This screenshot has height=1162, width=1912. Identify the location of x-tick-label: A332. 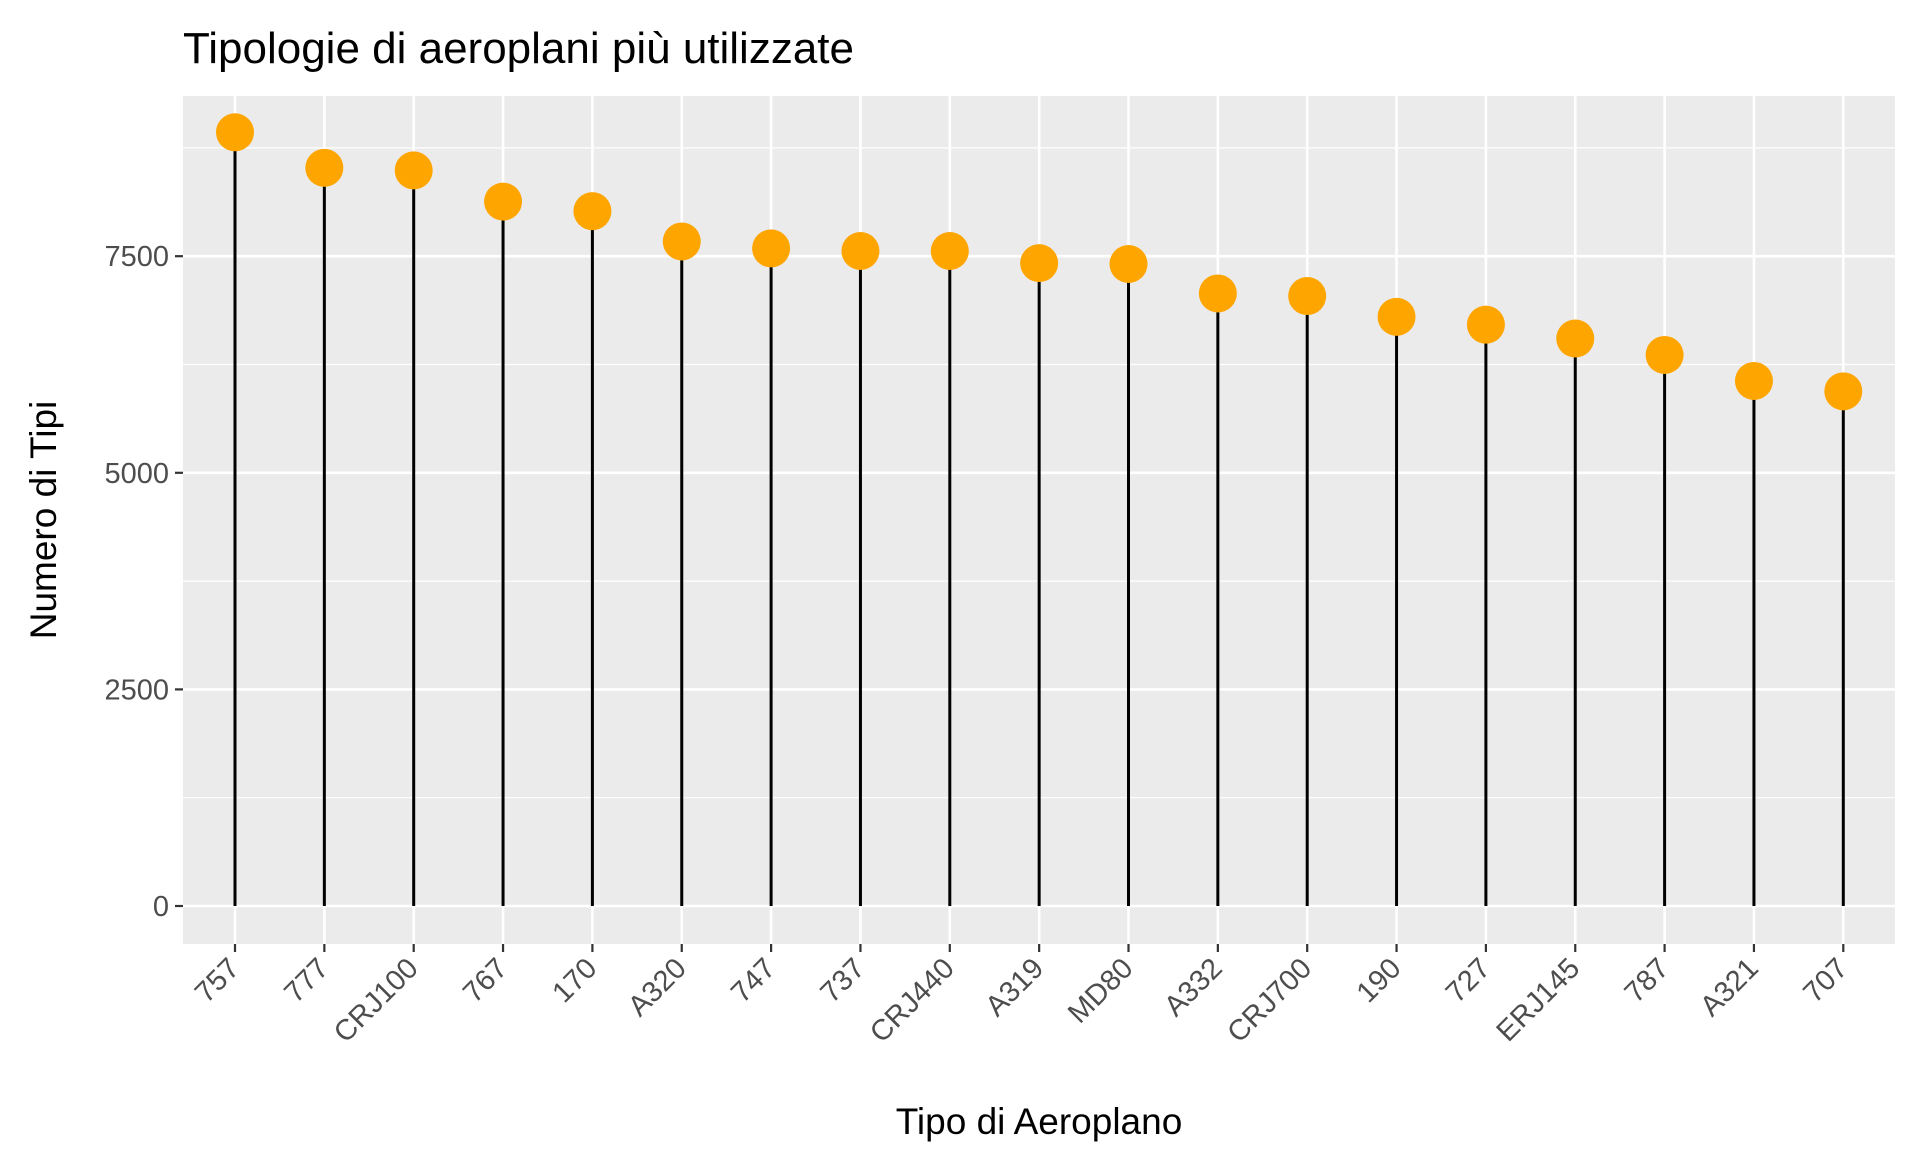
(1193, 987).